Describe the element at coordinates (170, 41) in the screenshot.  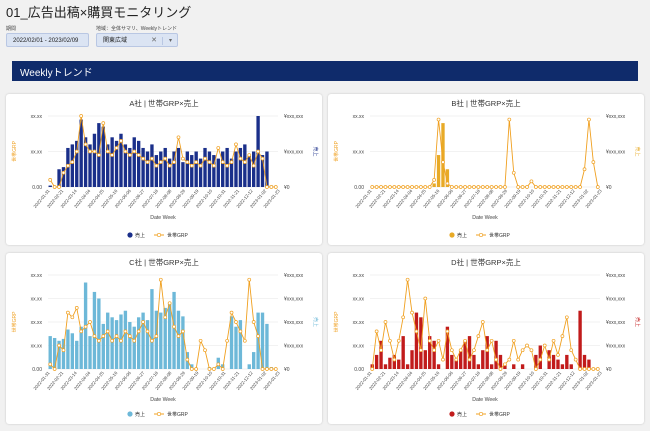
I see `chevron-down-icon: ▾` at that location.